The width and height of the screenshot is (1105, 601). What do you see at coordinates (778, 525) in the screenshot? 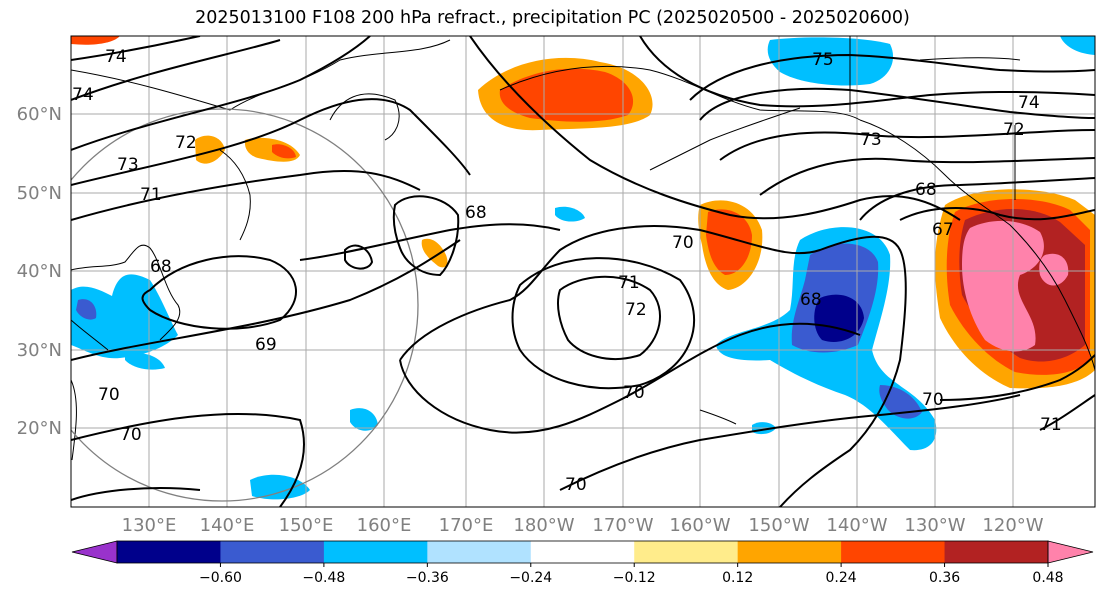
I see `lon-label: 150°W` at bounding box center [778, 525].